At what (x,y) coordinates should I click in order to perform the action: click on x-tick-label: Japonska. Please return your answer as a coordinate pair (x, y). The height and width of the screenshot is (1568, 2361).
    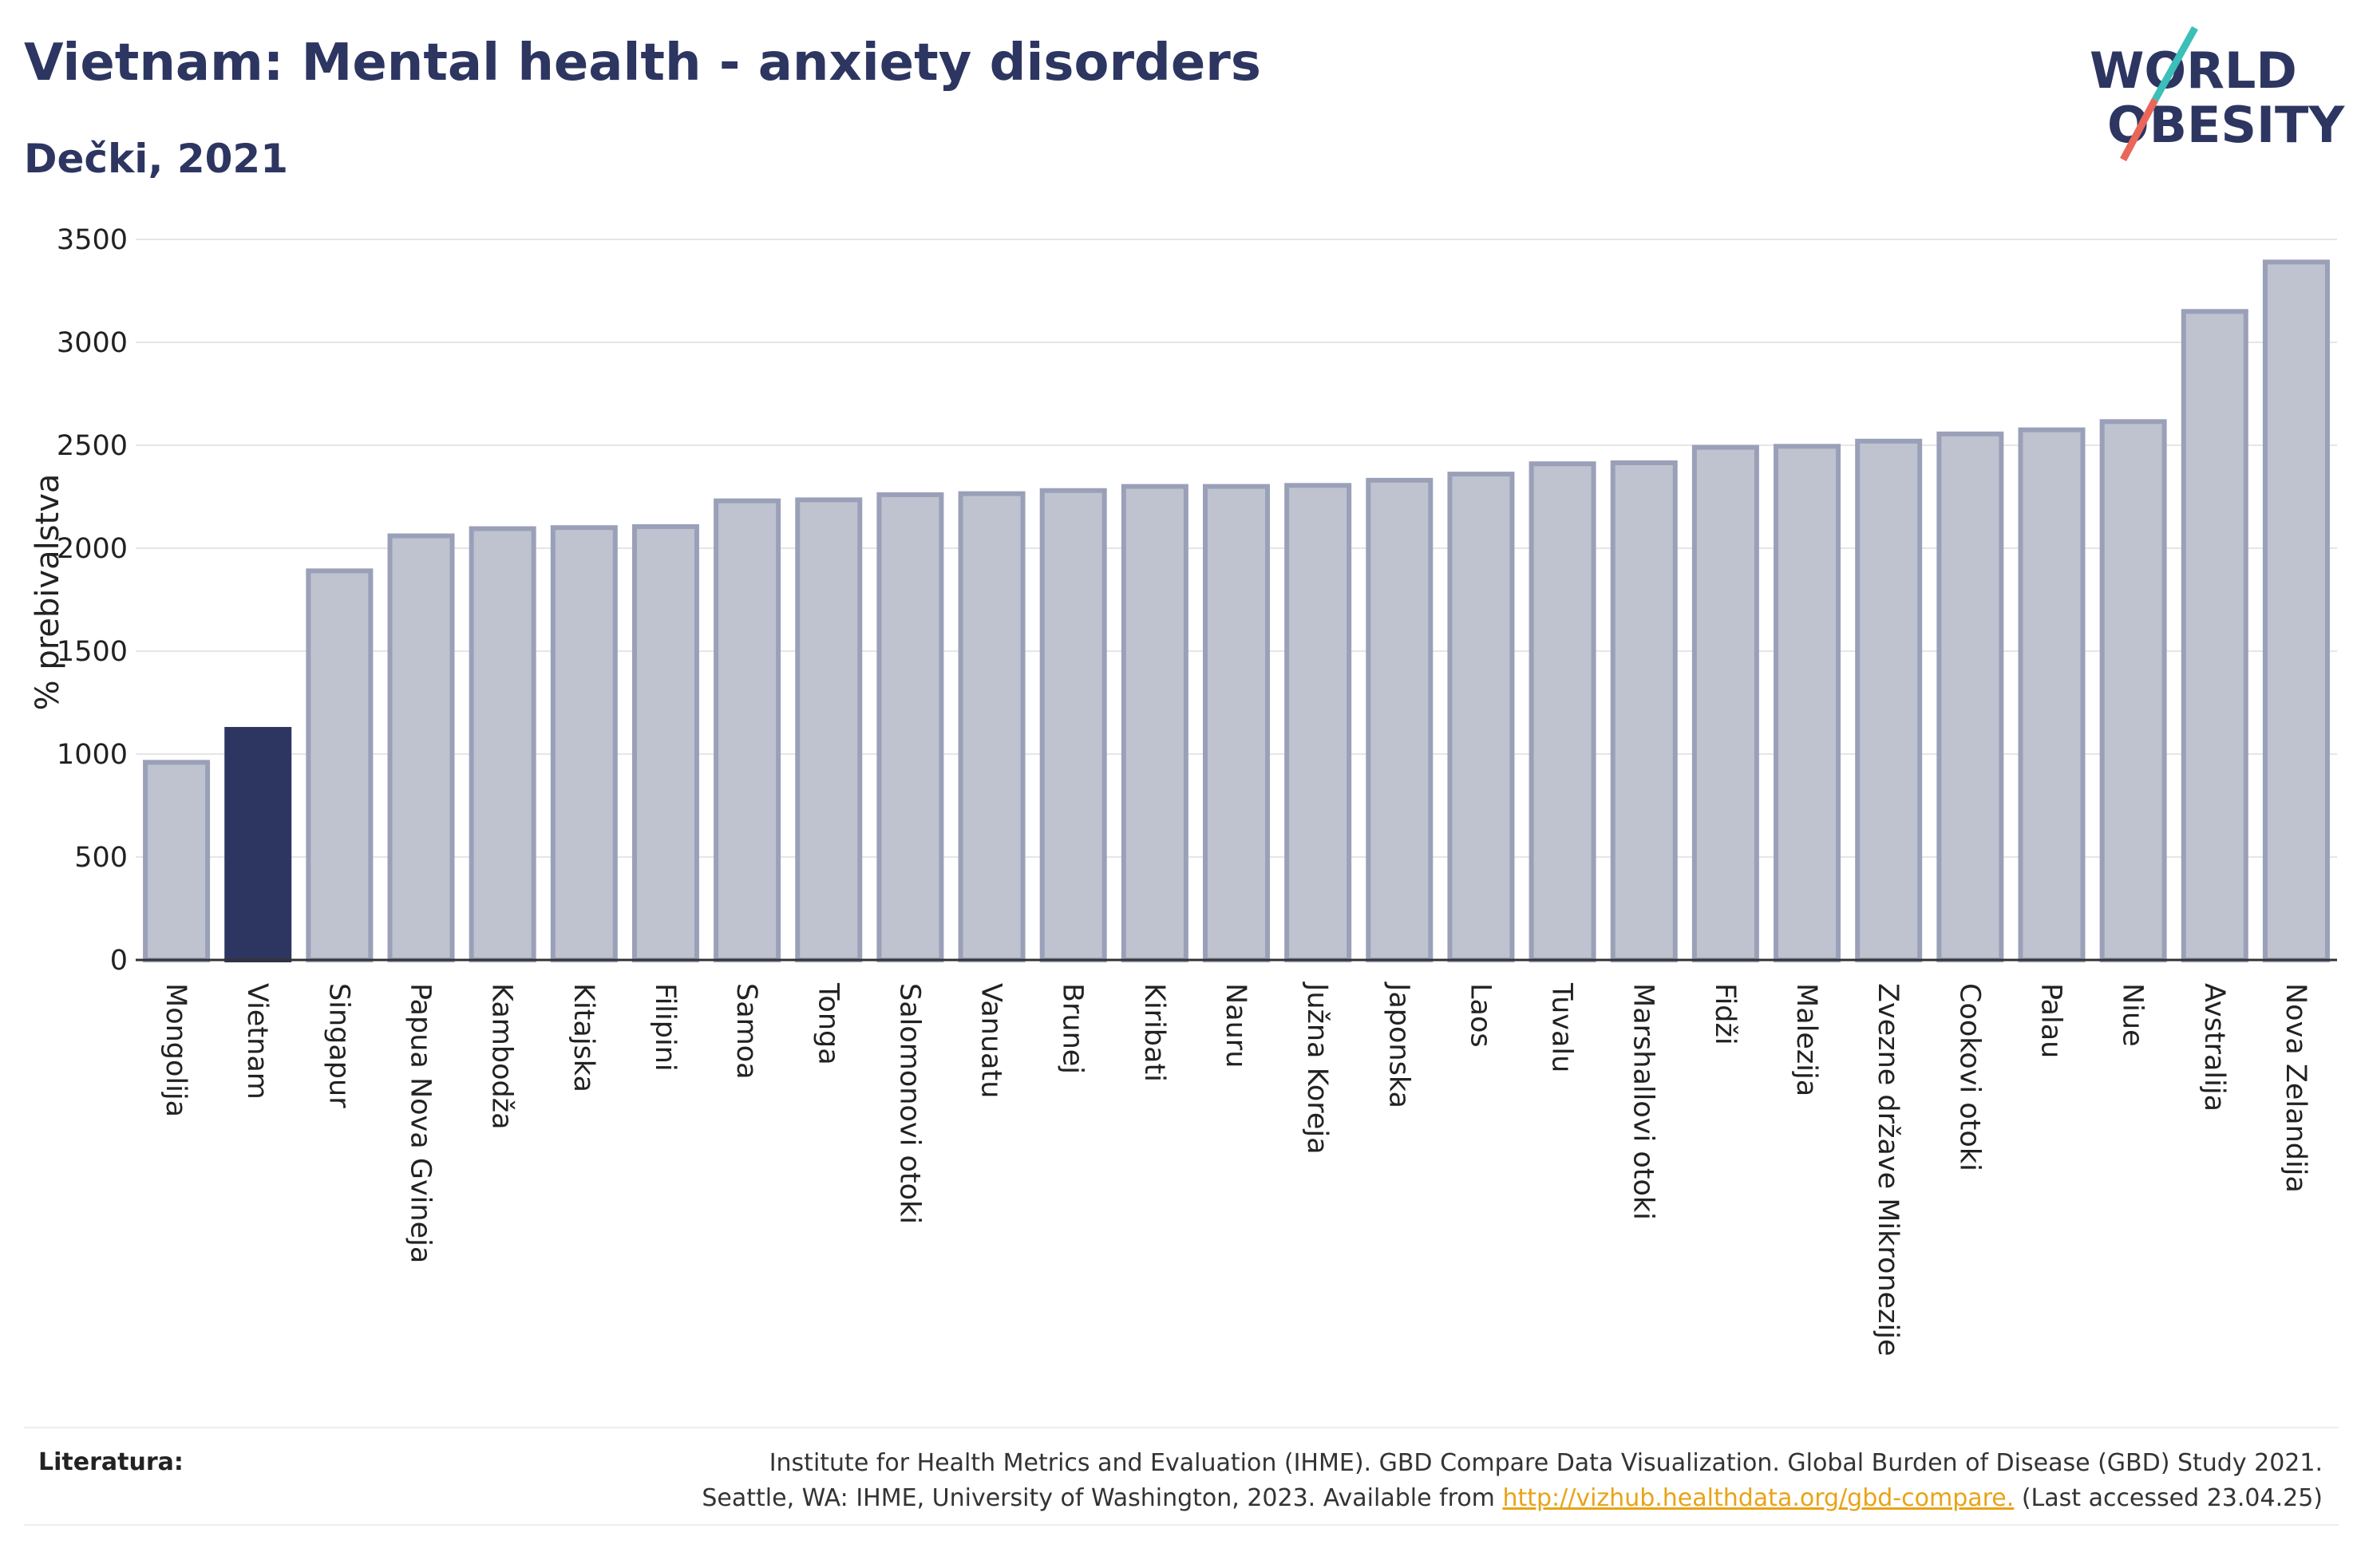
    Looking at the image, I should click on (1398, 1044).